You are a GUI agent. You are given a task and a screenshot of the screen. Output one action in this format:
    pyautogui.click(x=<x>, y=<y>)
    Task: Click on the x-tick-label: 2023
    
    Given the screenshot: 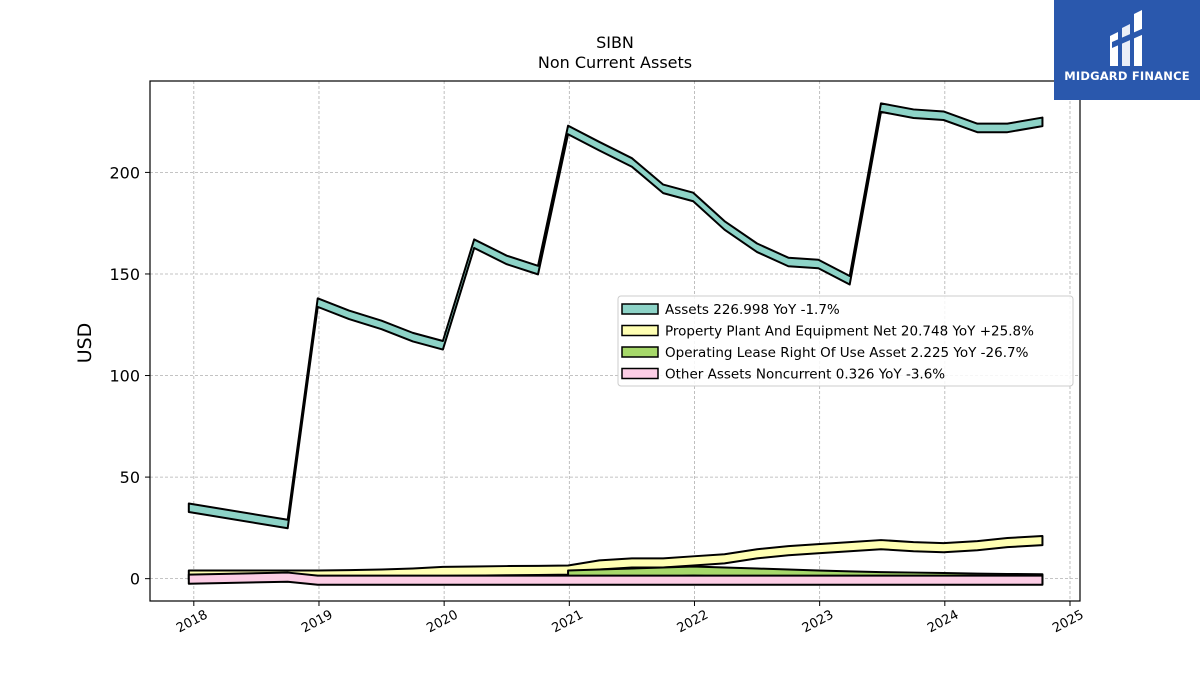 What is the action you would take?
    pyautogui.click(x=818, y=622)
    